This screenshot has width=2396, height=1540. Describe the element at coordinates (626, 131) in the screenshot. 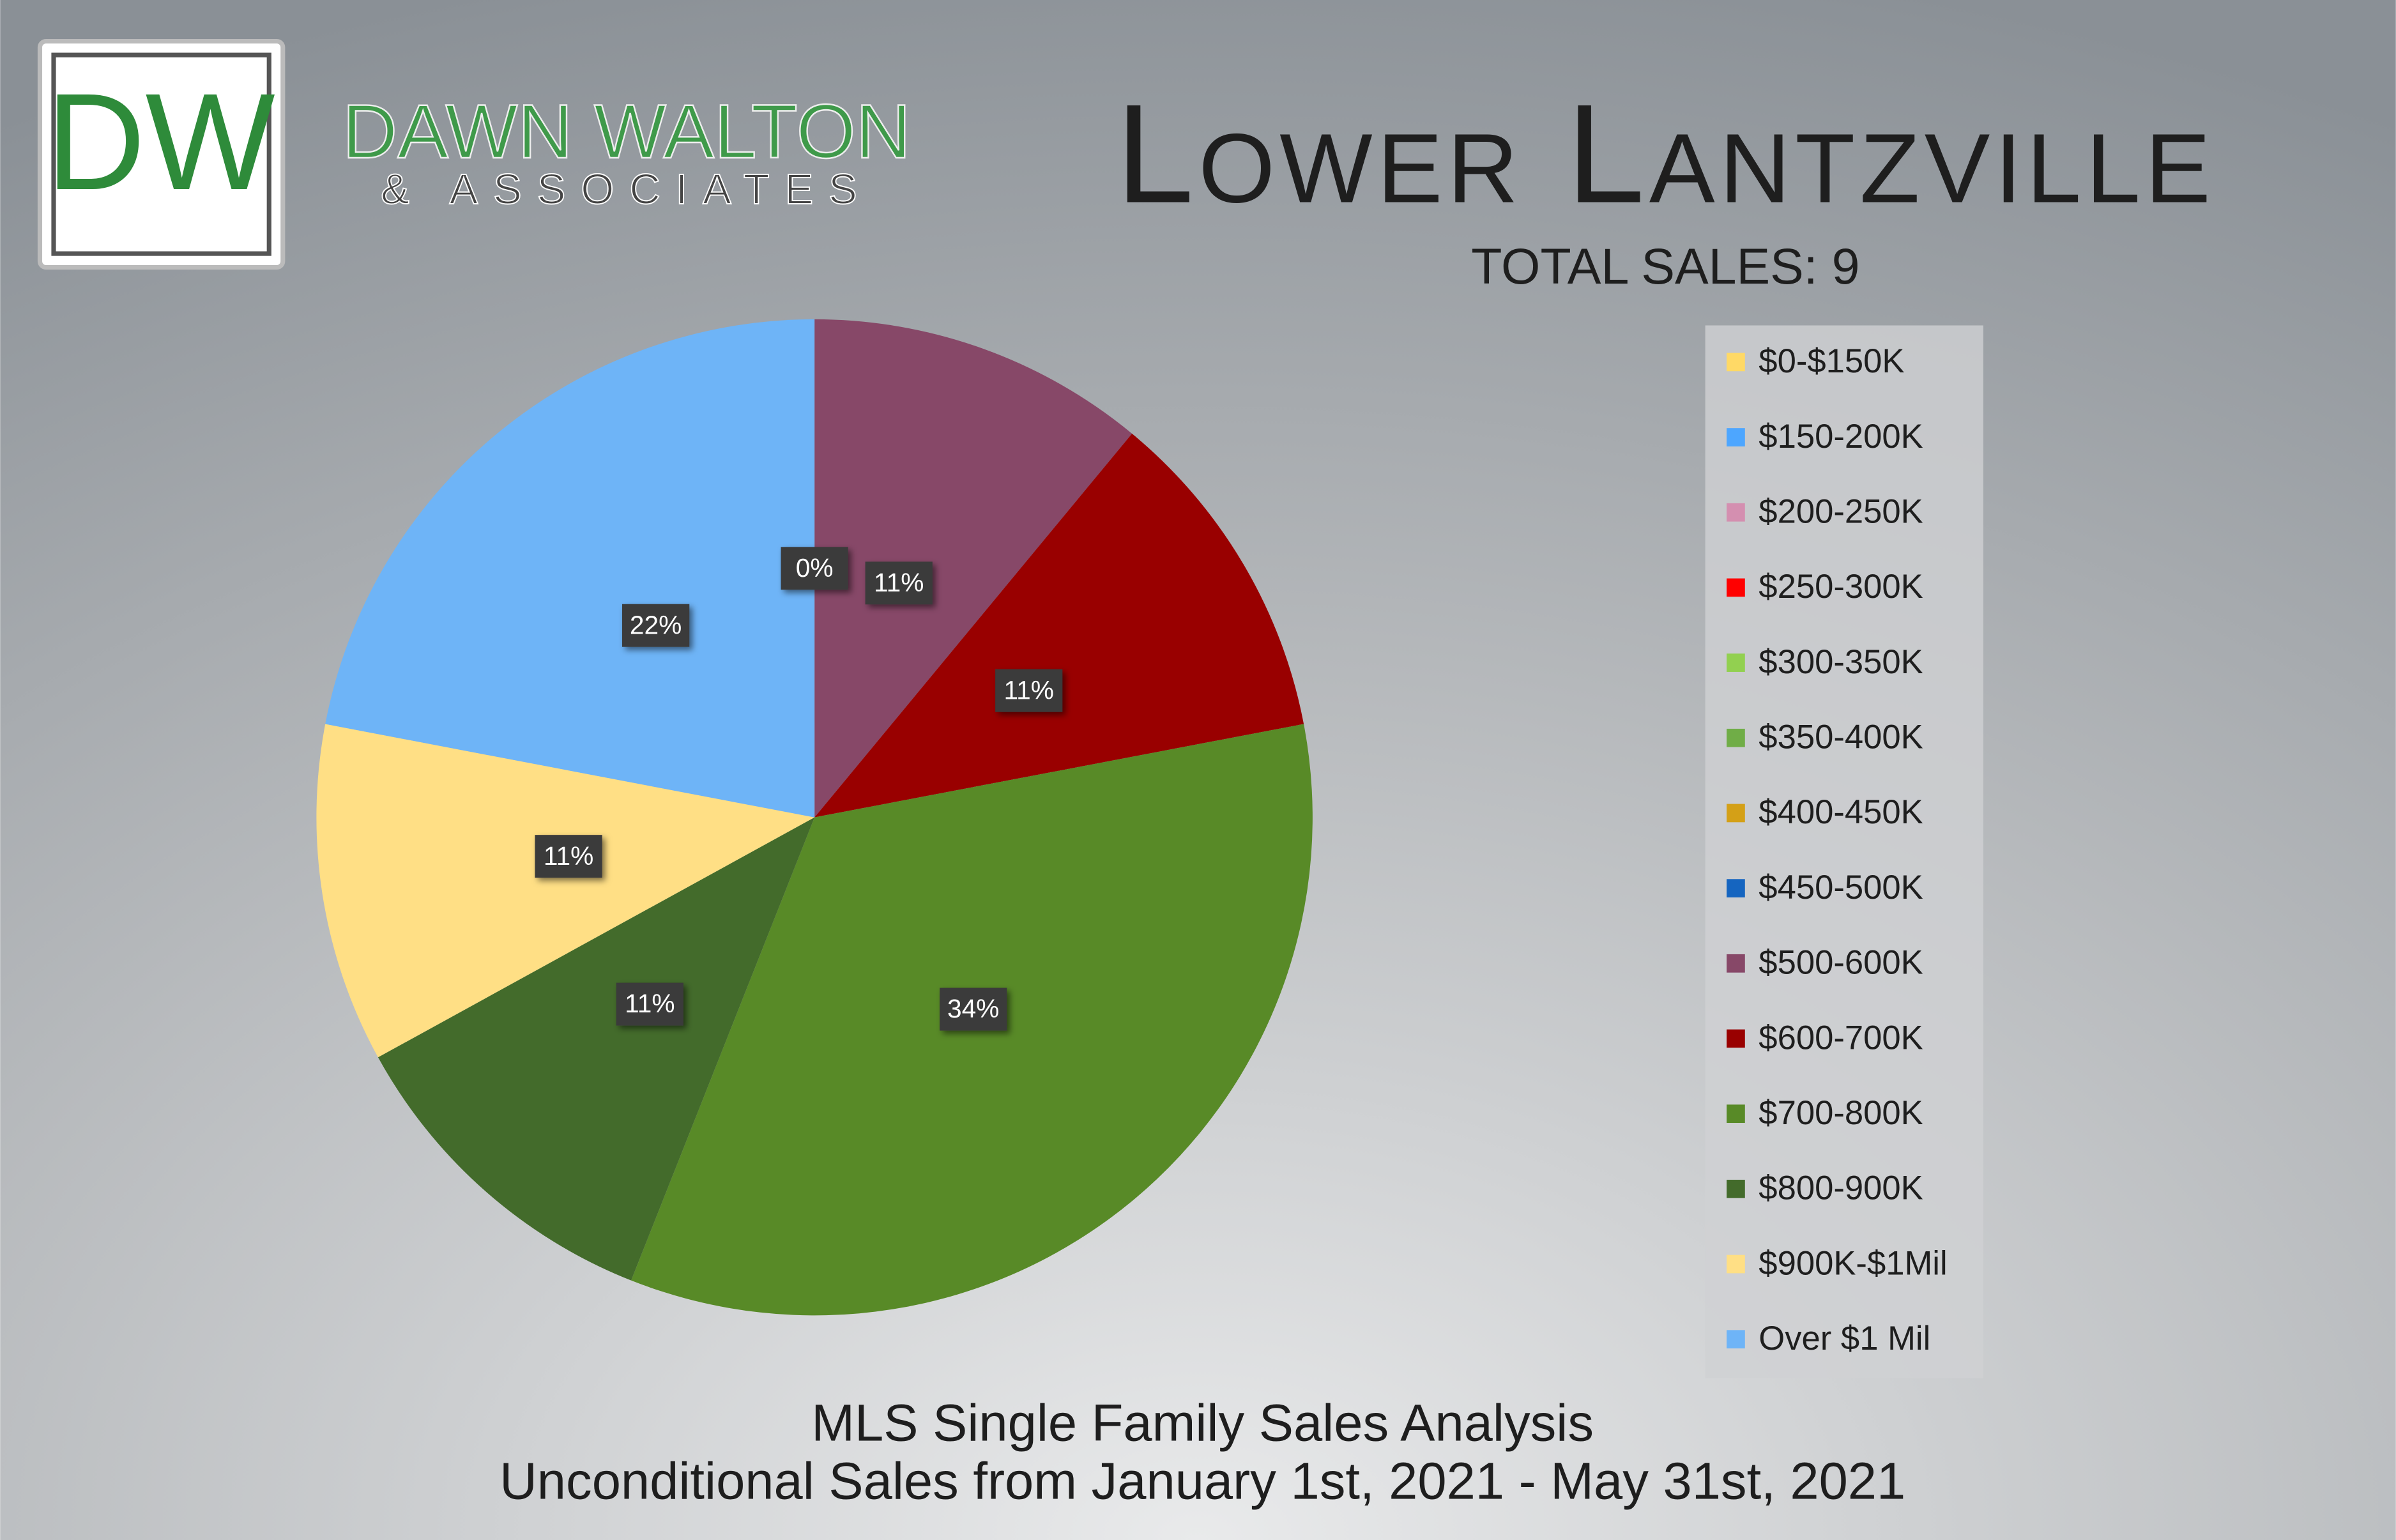

I see `logo-name: DAWN WALTON` at that location.